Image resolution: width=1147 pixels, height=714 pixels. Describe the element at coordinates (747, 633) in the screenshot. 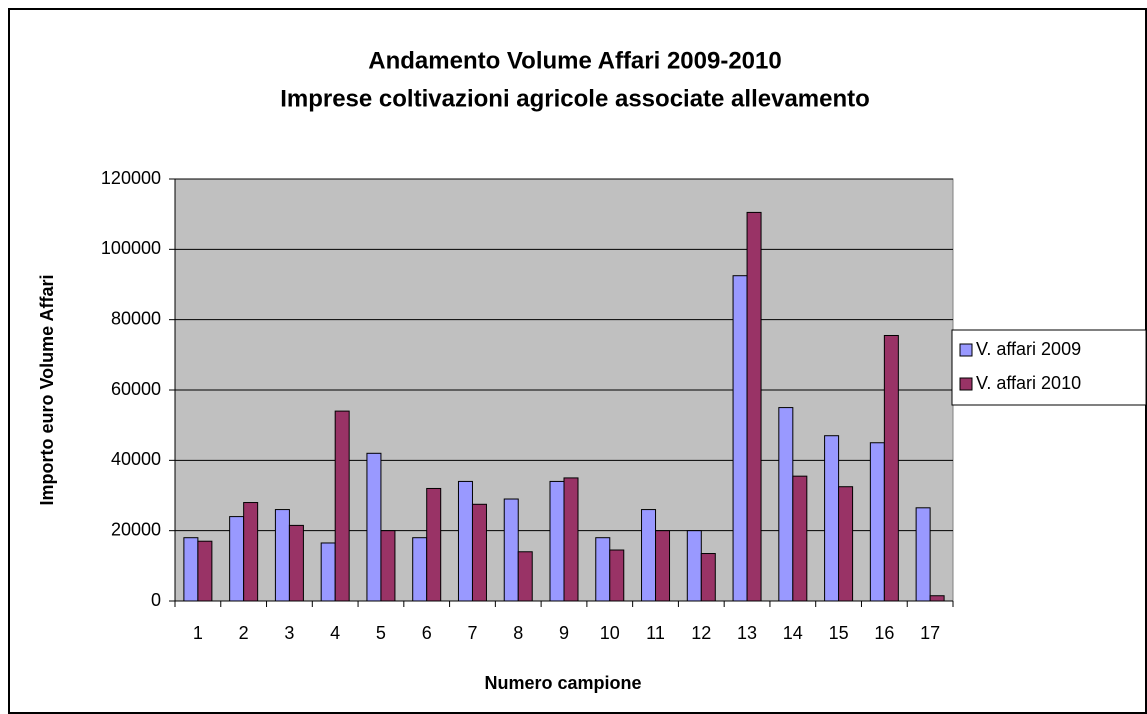

I see `x-tick-label: 13` at that location.